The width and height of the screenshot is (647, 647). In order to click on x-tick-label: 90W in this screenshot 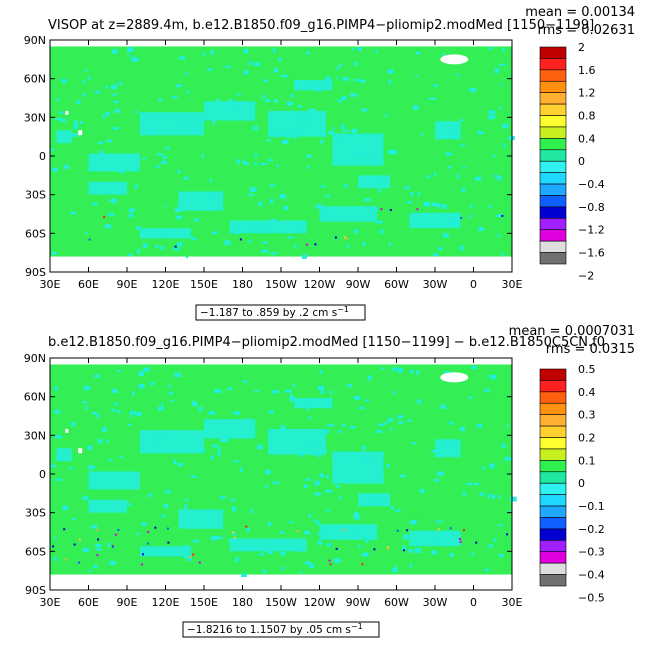, I will do `click(358, 602)`.